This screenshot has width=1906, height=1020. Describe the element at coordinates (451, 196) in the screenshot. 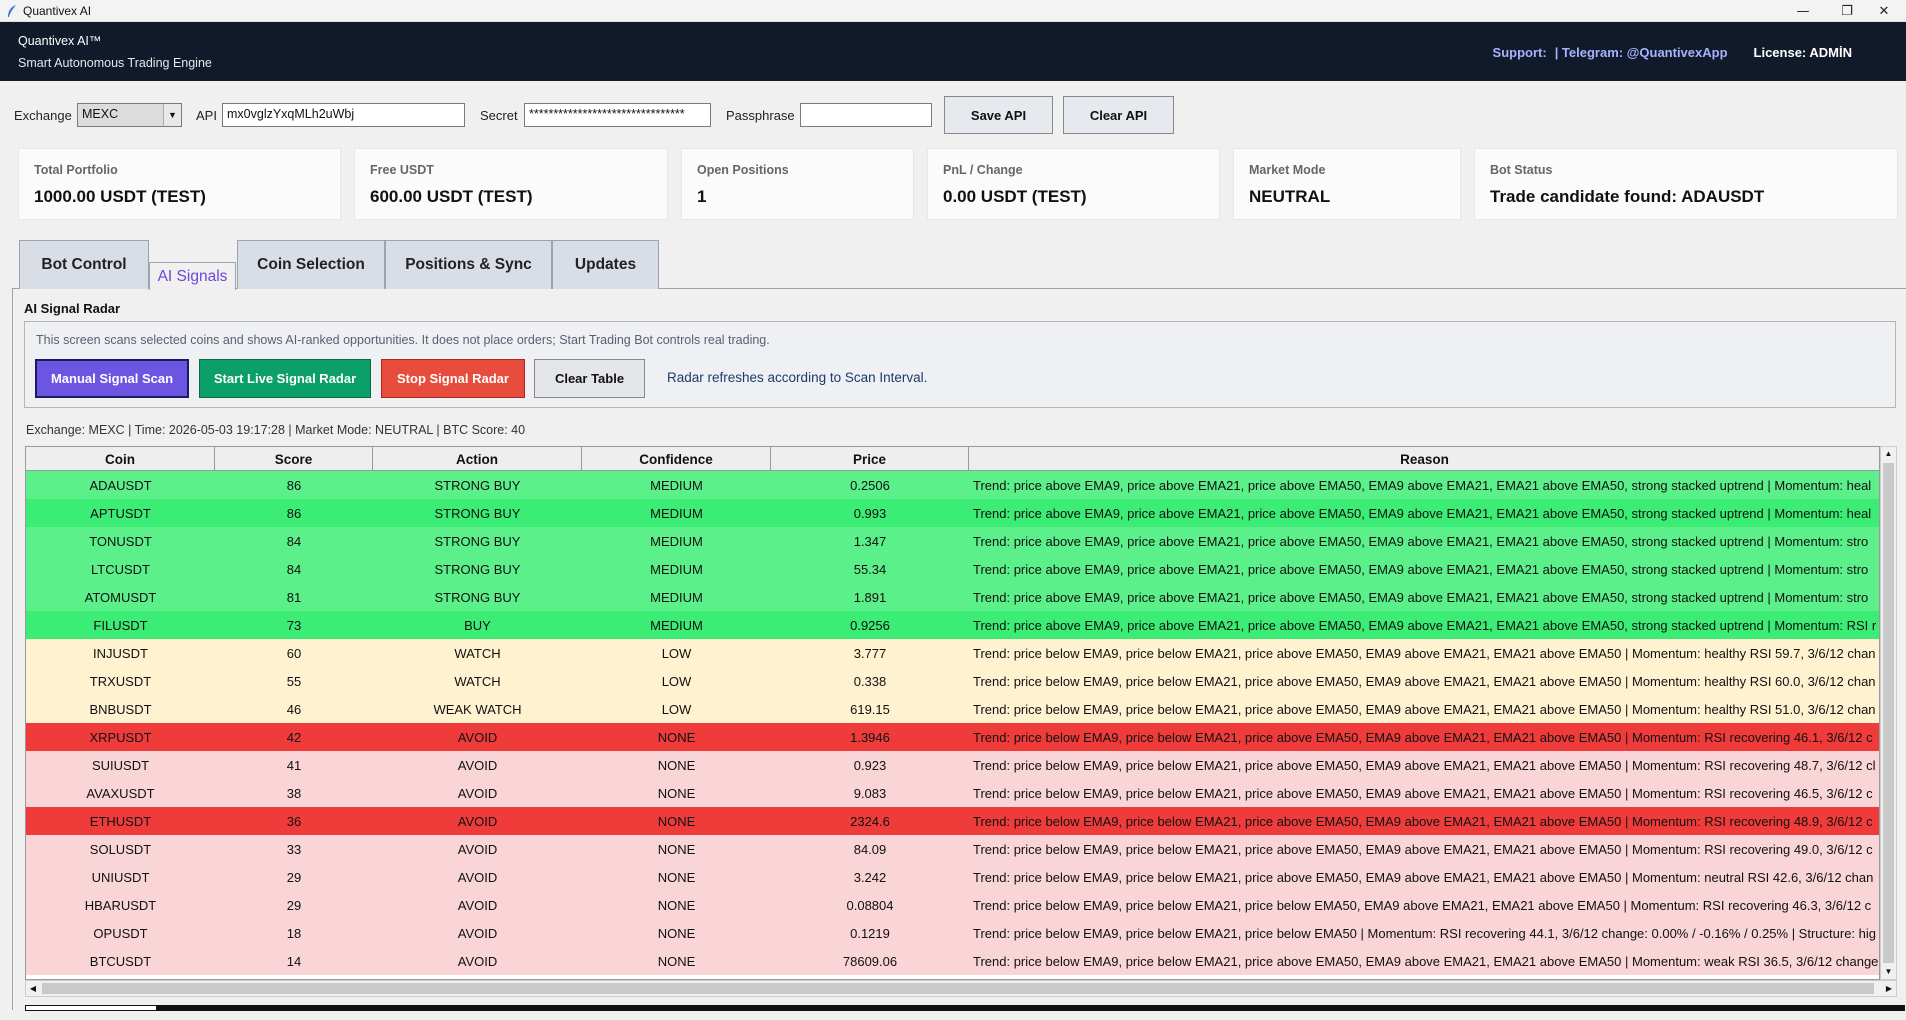

I see `card-value: 600.00 USDT (TEST)` at that location.